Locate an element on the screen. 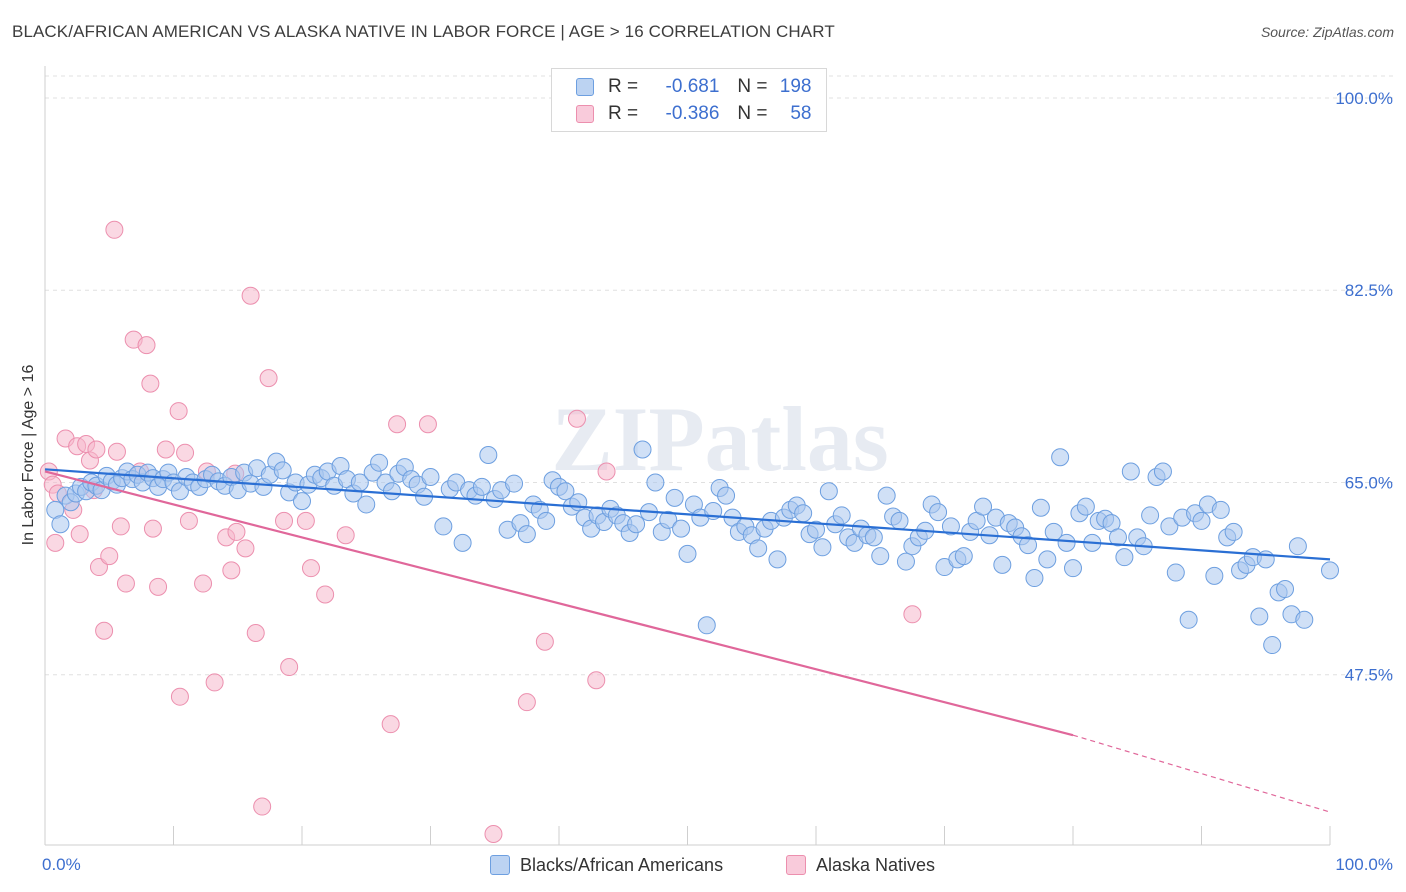  y-tick-label: 82.5% is located at coordinates (1369, 290).